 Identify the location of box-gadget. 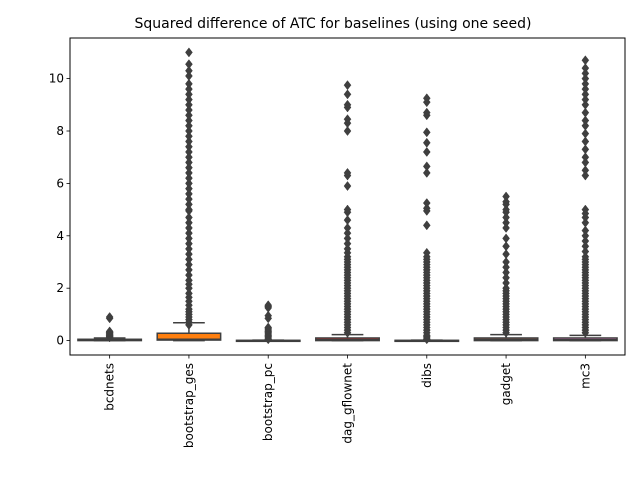
(506, 266).